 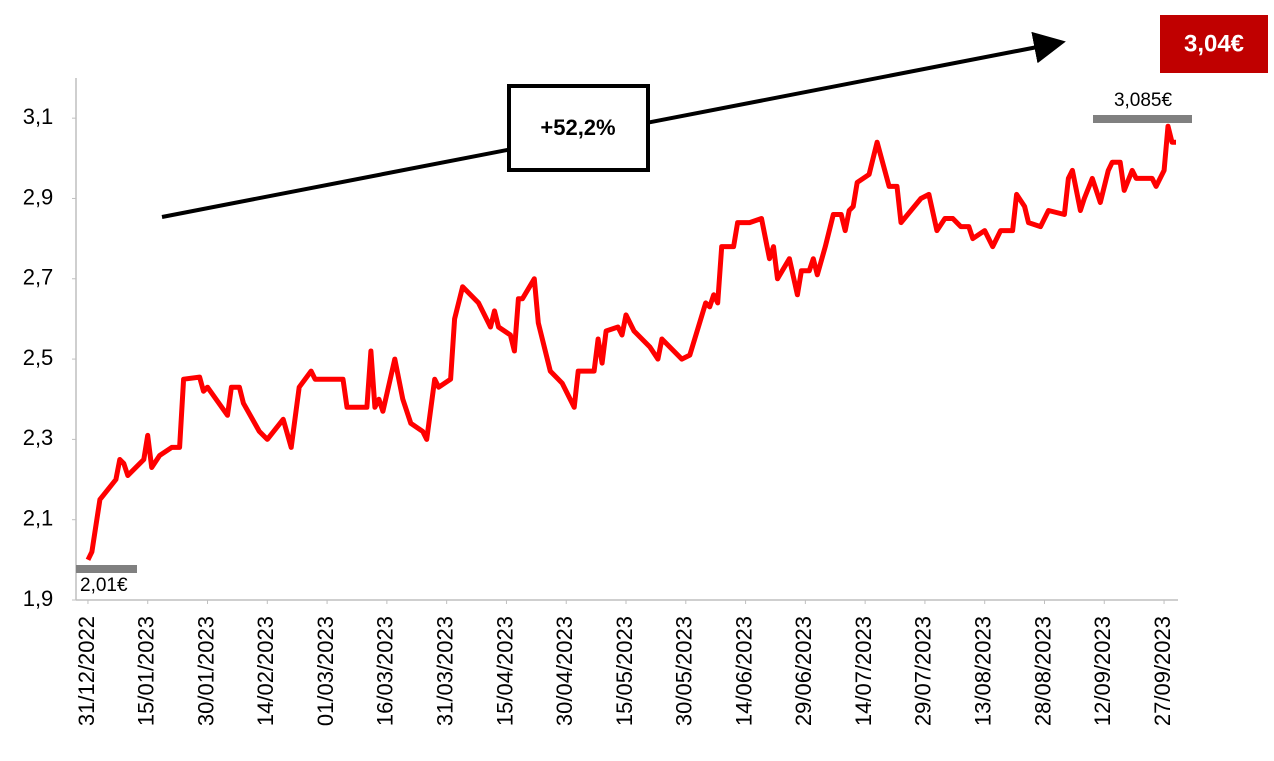 I want to click on change-label: +52,2%, so click(x=577, y=127).